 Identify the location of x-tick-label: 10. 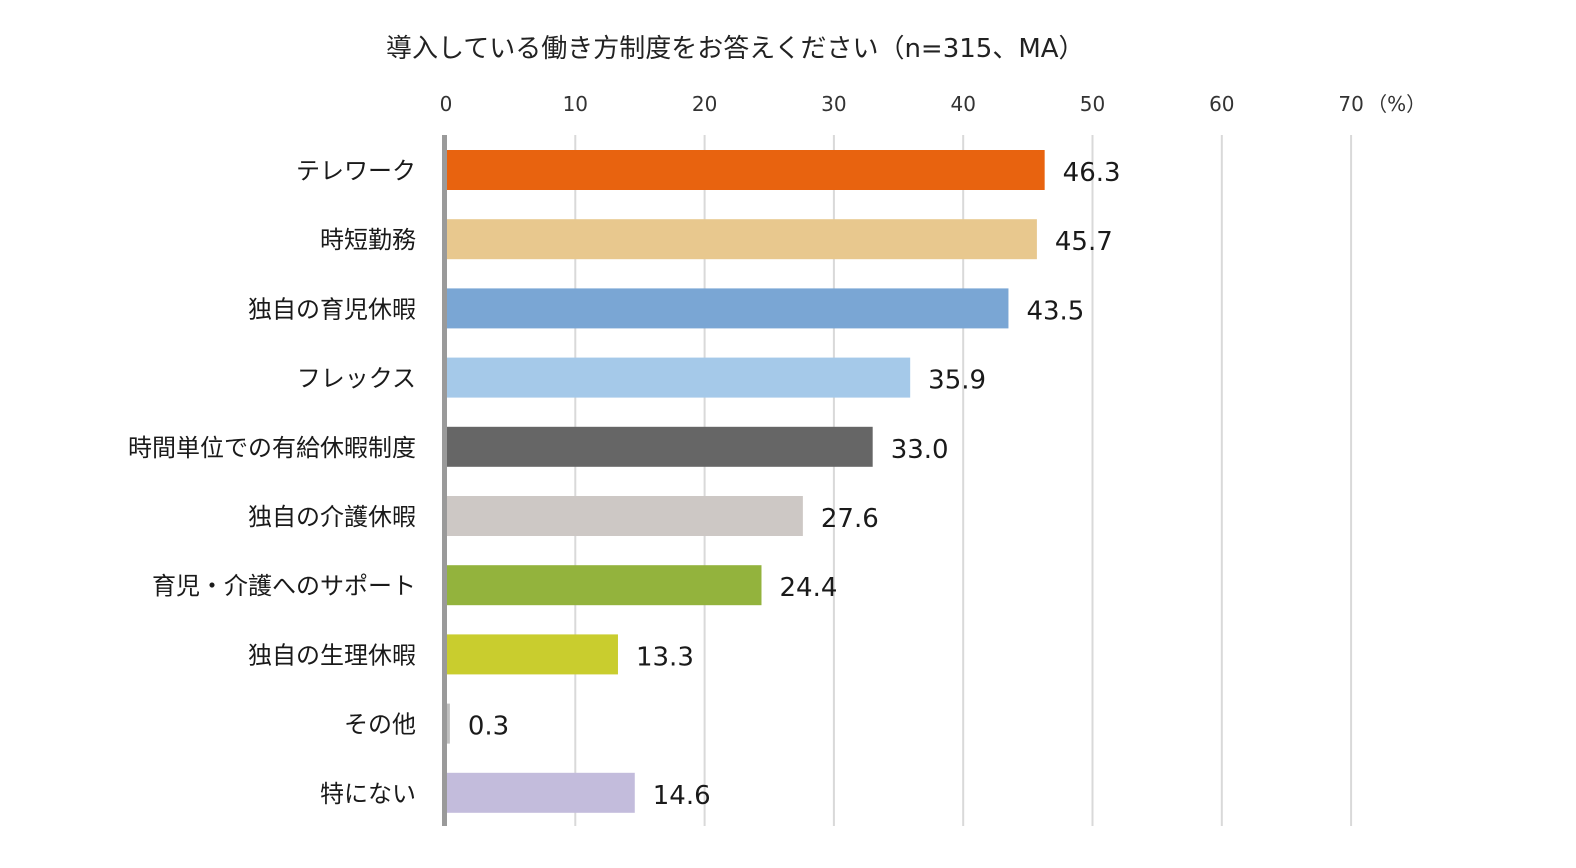
(575, 104).